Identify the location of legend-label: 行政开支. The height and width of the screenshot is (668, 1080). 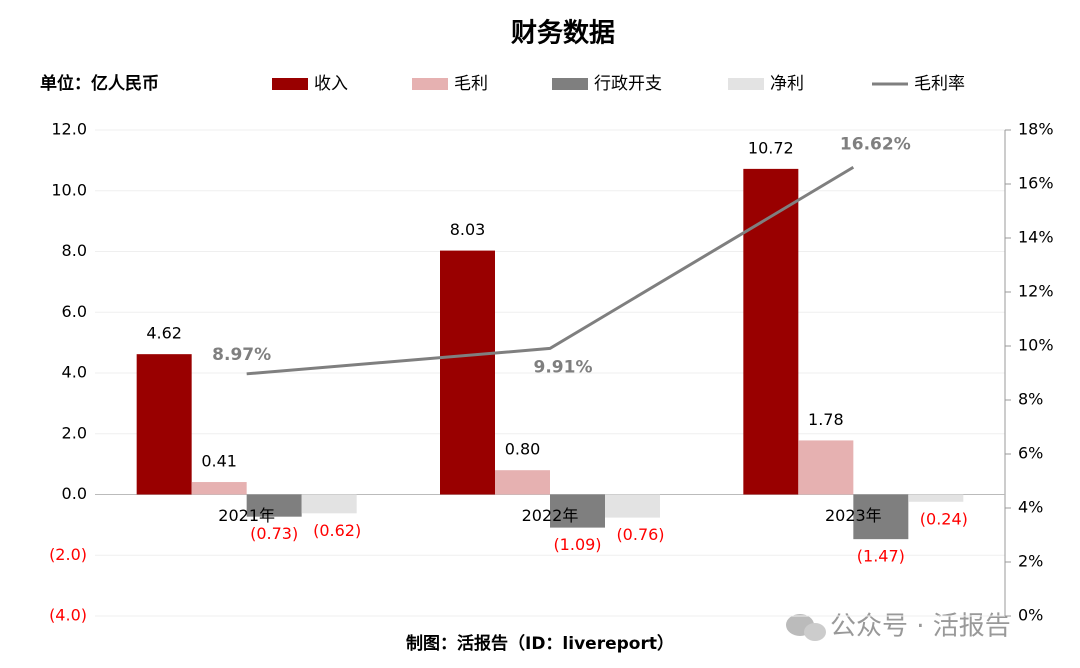
(628, 84).